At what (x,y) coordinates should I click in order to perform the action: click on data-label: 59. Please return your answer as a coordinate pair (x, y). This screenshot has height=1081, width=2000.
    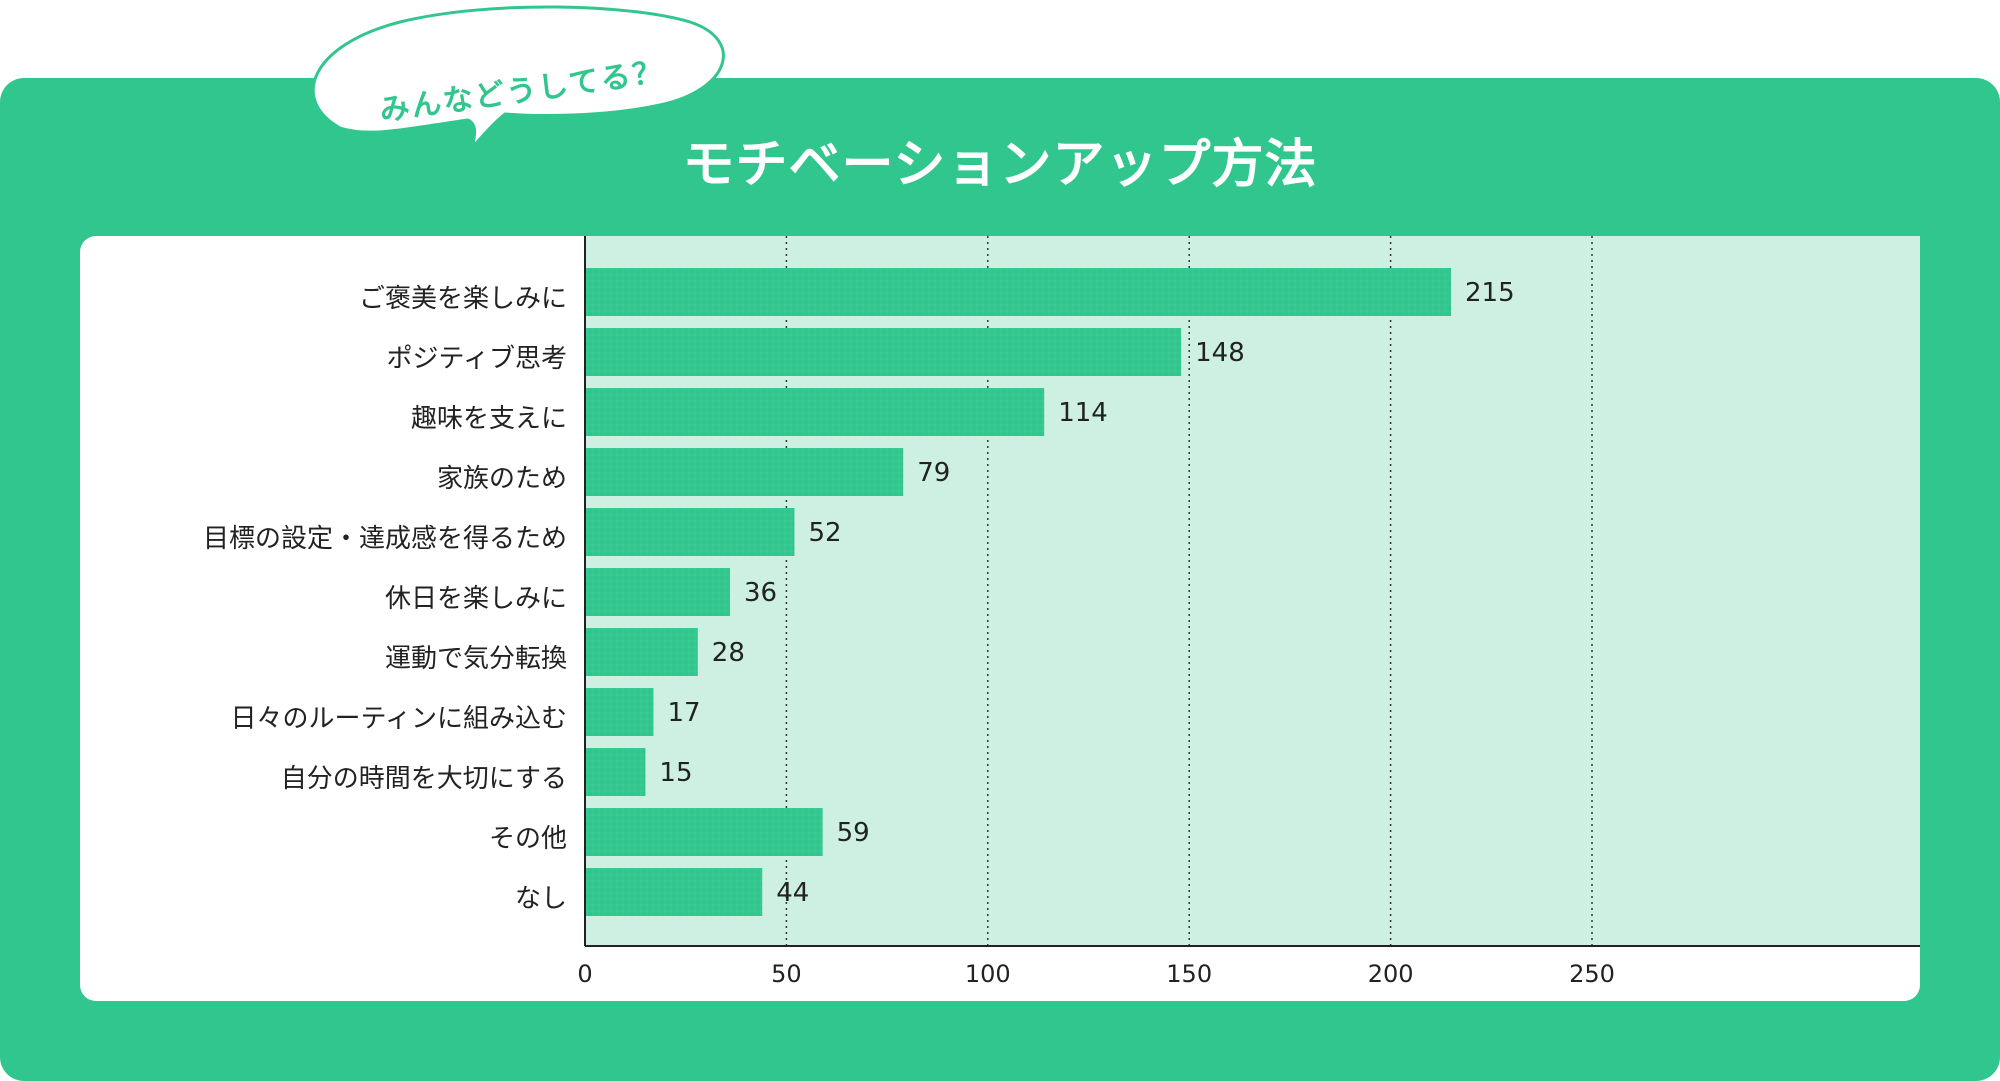
    Looking at the image, I should click on (853, 833).